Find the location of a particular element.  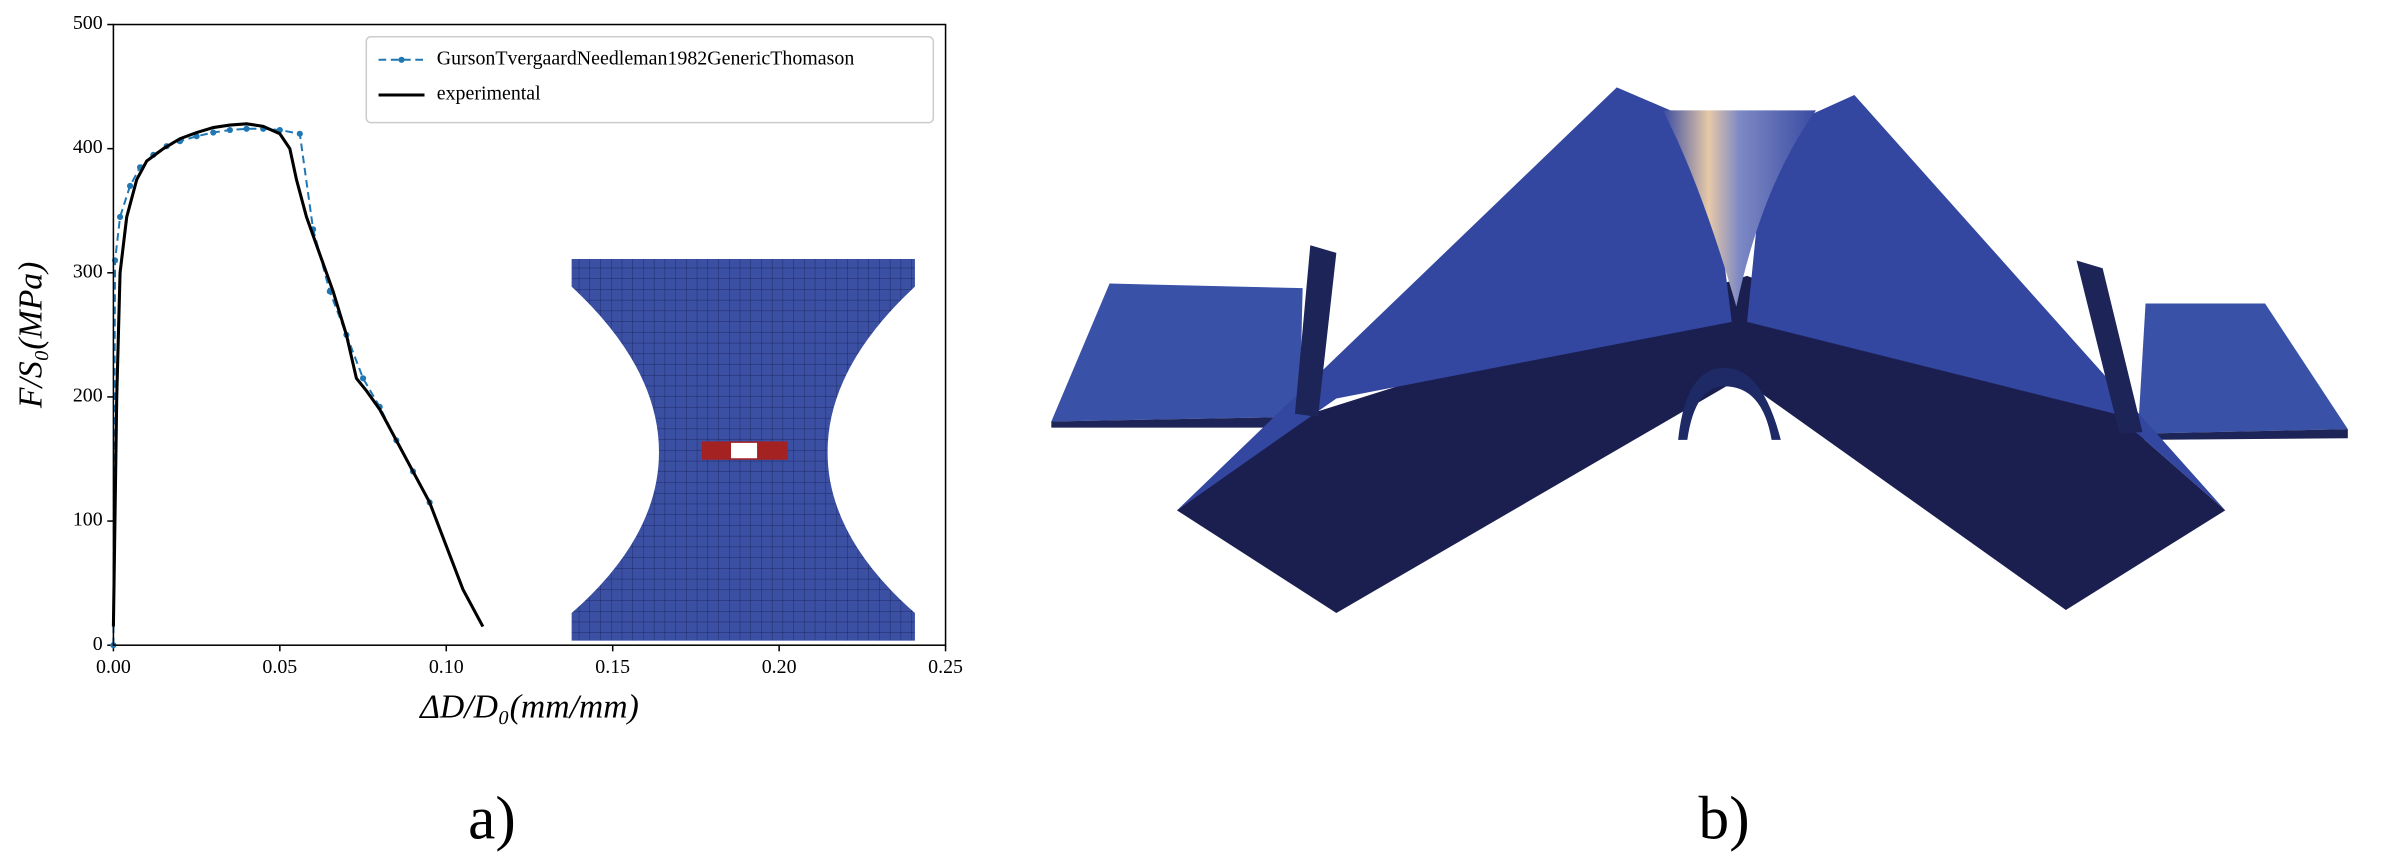

y-tick-label: 200 is located at coordinates (88, 396).